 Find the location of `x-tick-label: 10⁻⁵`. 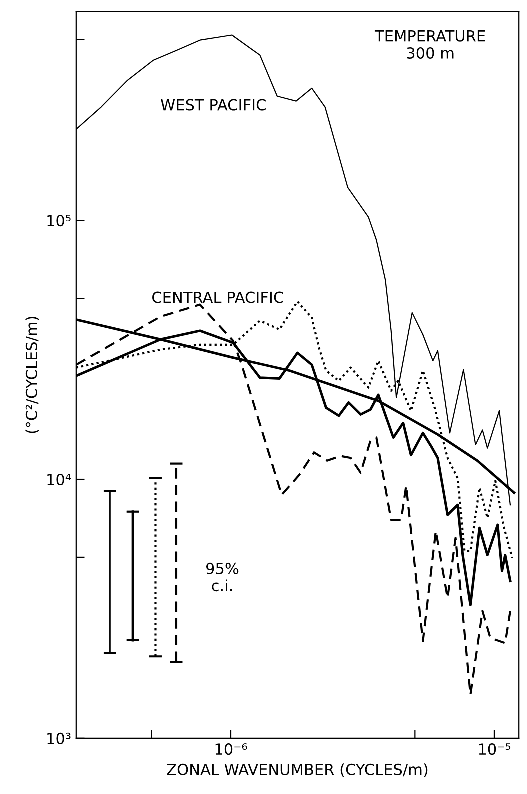

x-tick-label: 10⁻⁵ is located at coordinates (495, 750).